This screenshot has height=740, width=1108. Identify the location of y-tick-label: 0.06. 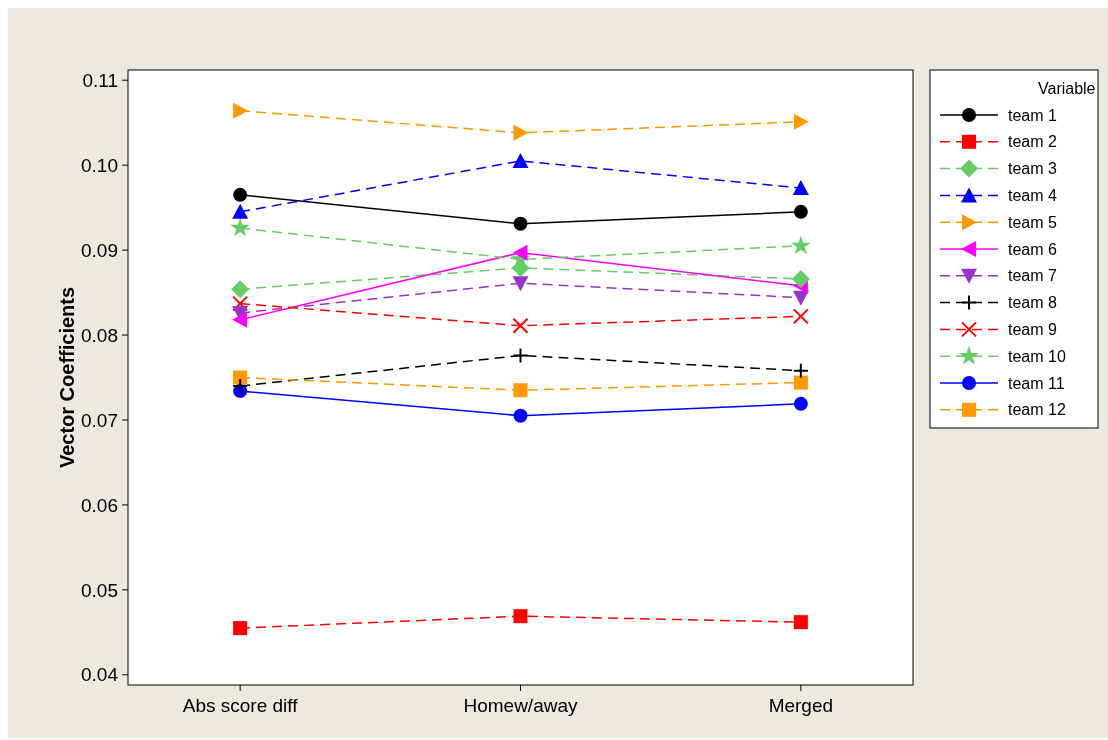
(99, 505).